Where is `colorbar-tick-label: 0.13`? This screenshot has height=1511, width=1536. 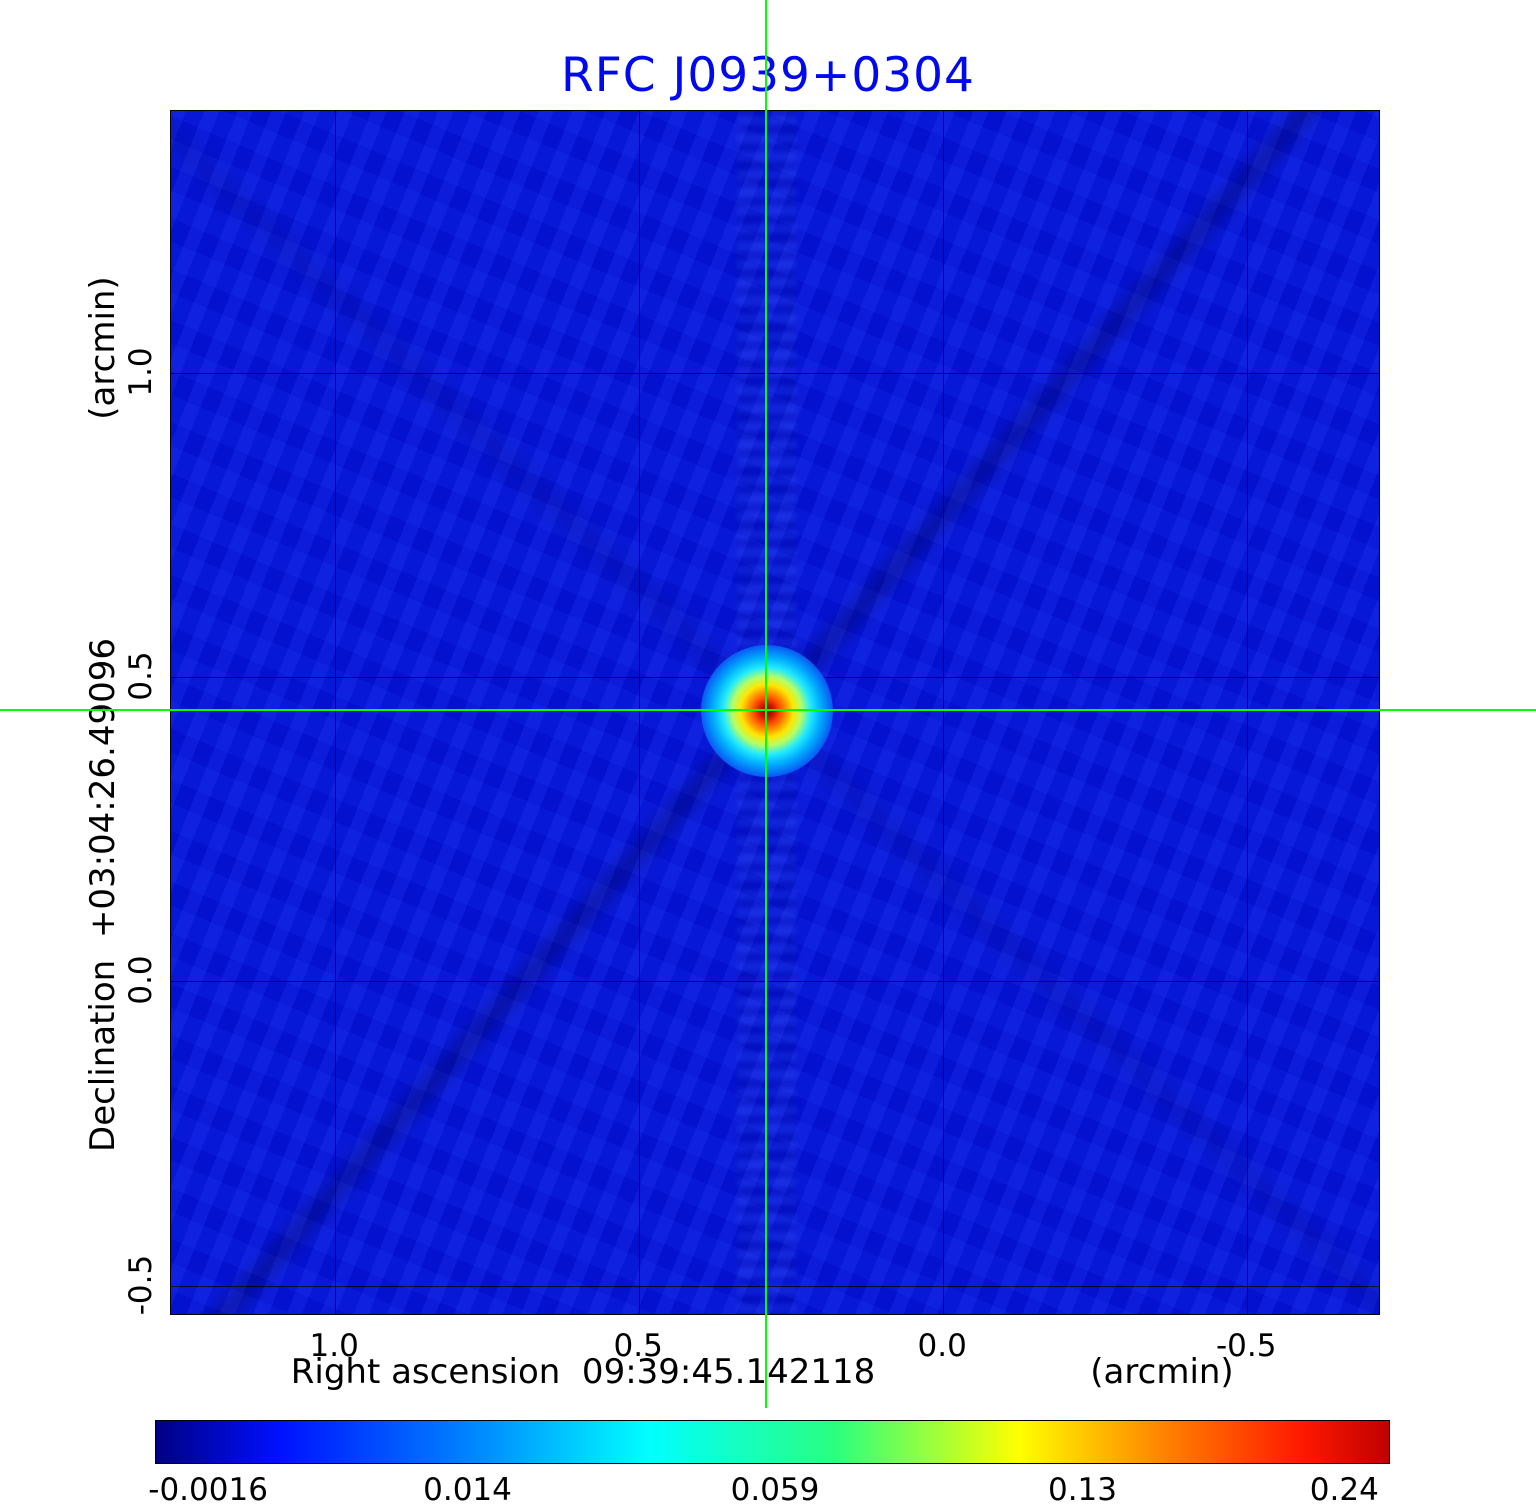 colorbar-tick-label: 0.13 is located at coordinates (1082, 1490).